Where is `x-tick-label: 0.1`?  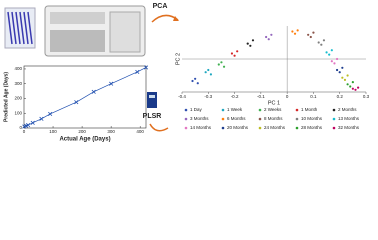 x-tick-label: 0.1 is located at coordinates (313, 96).